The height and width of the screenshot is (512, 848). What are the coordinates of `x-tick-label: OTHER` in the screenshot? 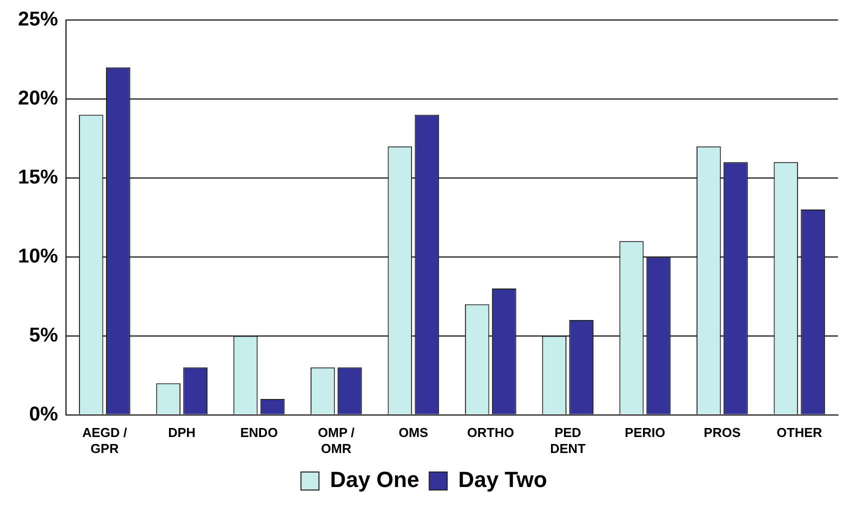 It's located at (799, 432).